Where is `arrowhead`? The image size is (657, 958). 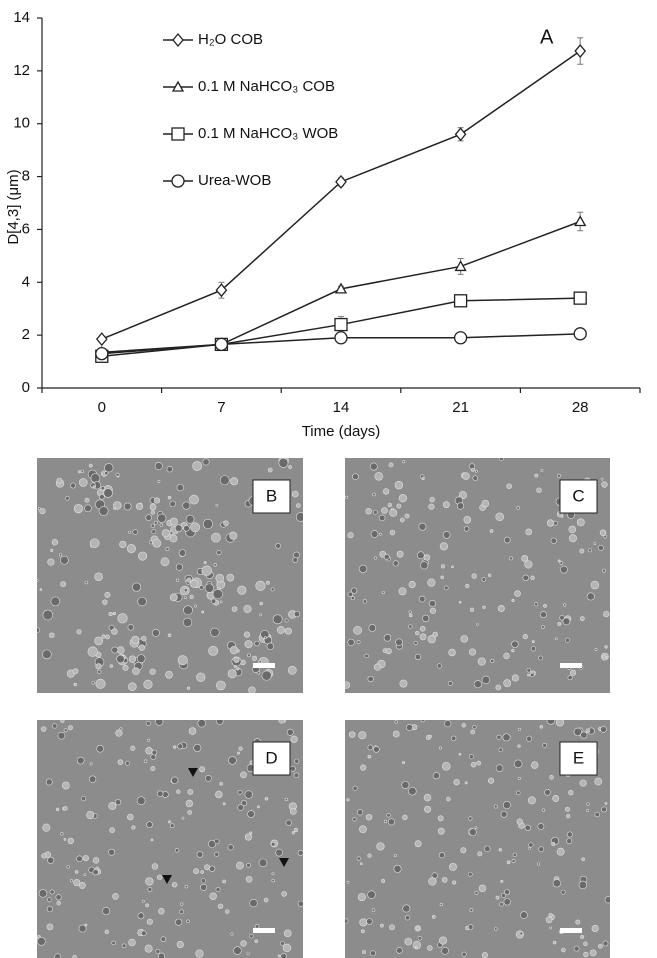
arrowhead is located at coordinates (284, 862).